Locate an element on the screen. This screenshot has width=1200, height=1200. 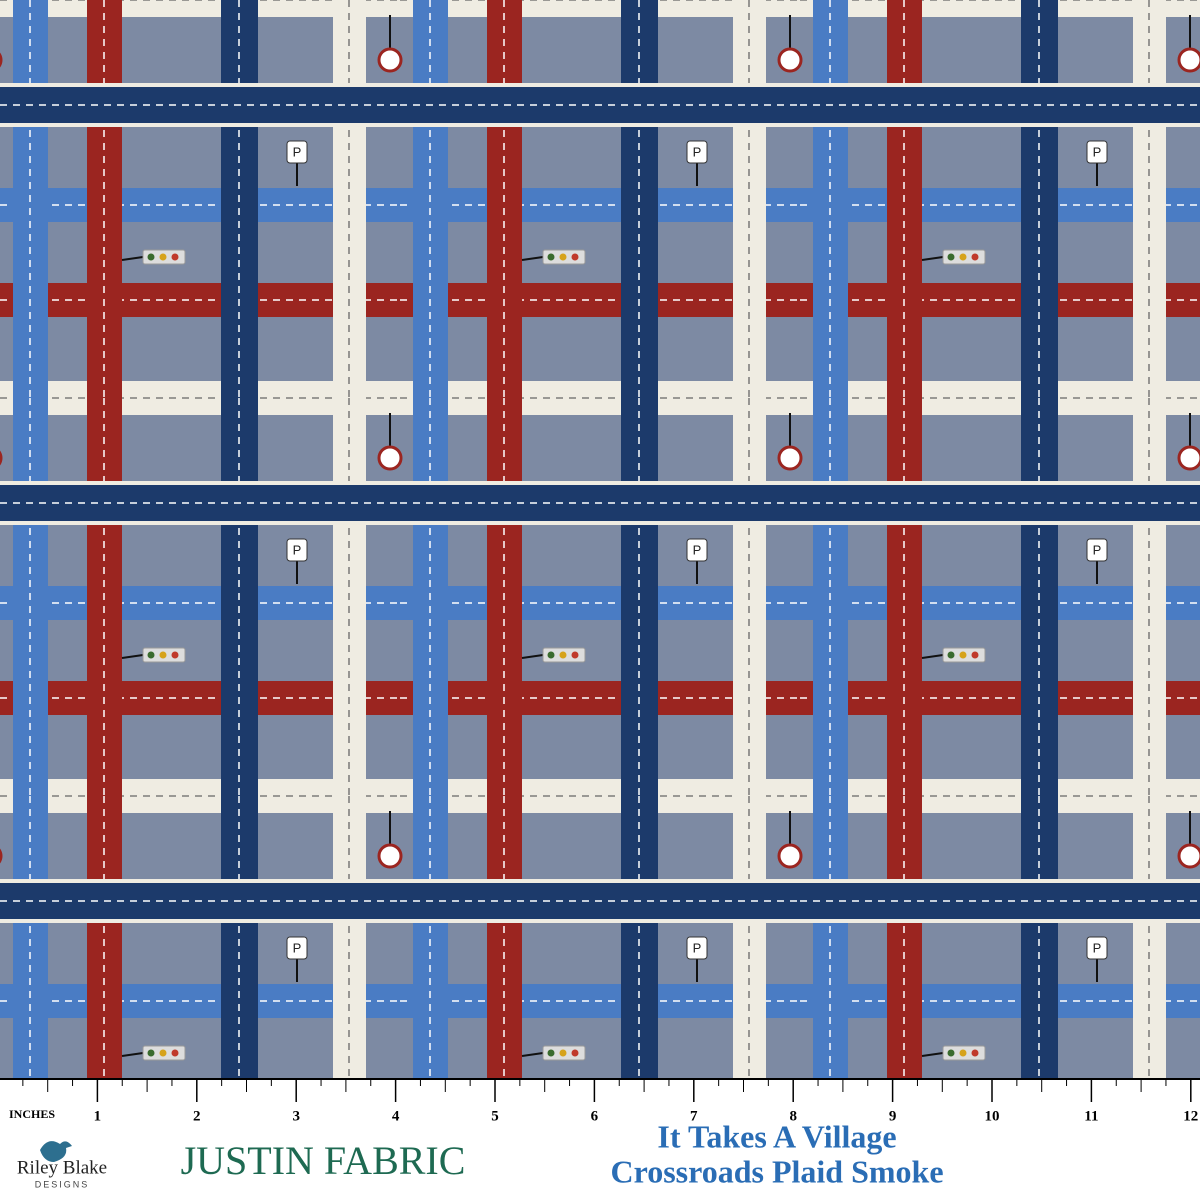
ruler-label: 12 is located at coordinates (1190, 1116).